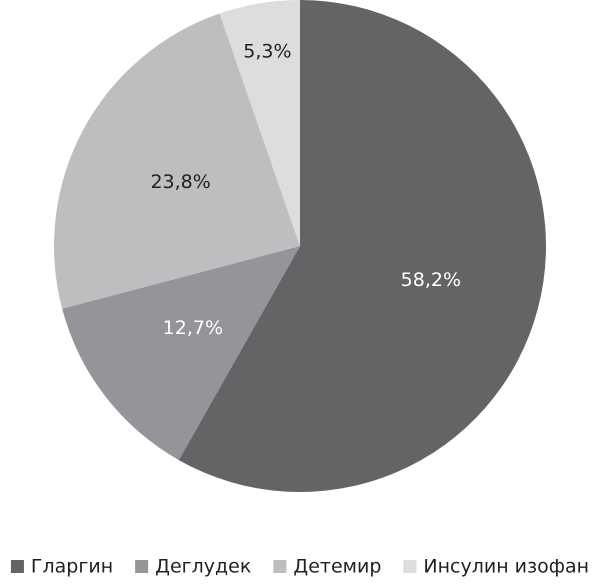  What do you see at coordinates (337, 567) in the screenshot?
I see `legend-label: Детемир` at bounding box center [337, 567].